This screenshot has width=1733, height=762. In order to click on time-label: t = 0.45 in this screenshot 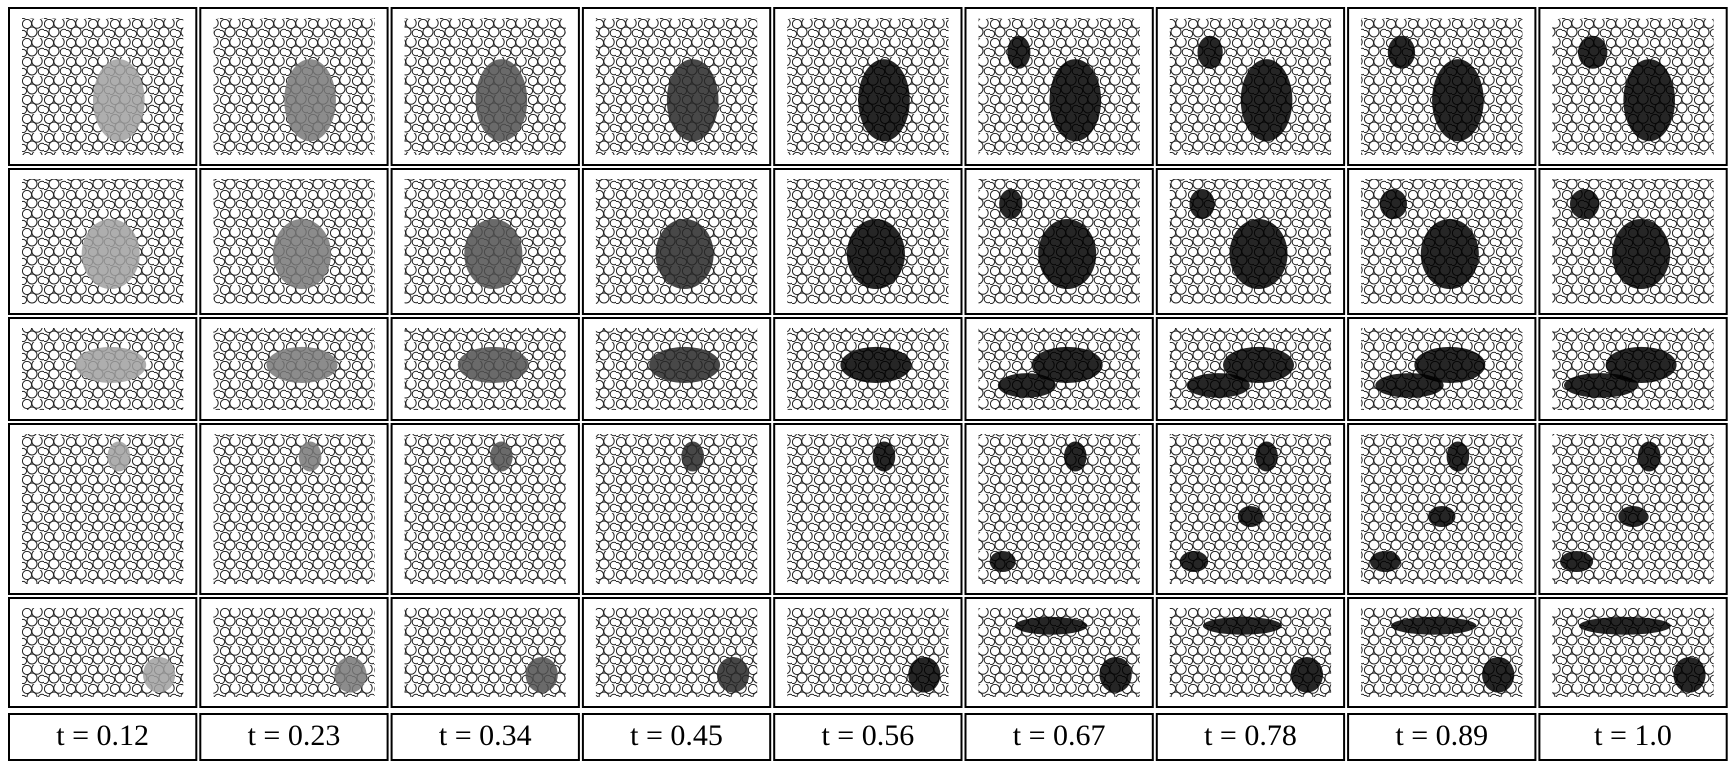, I will do `click(676, 735)`.